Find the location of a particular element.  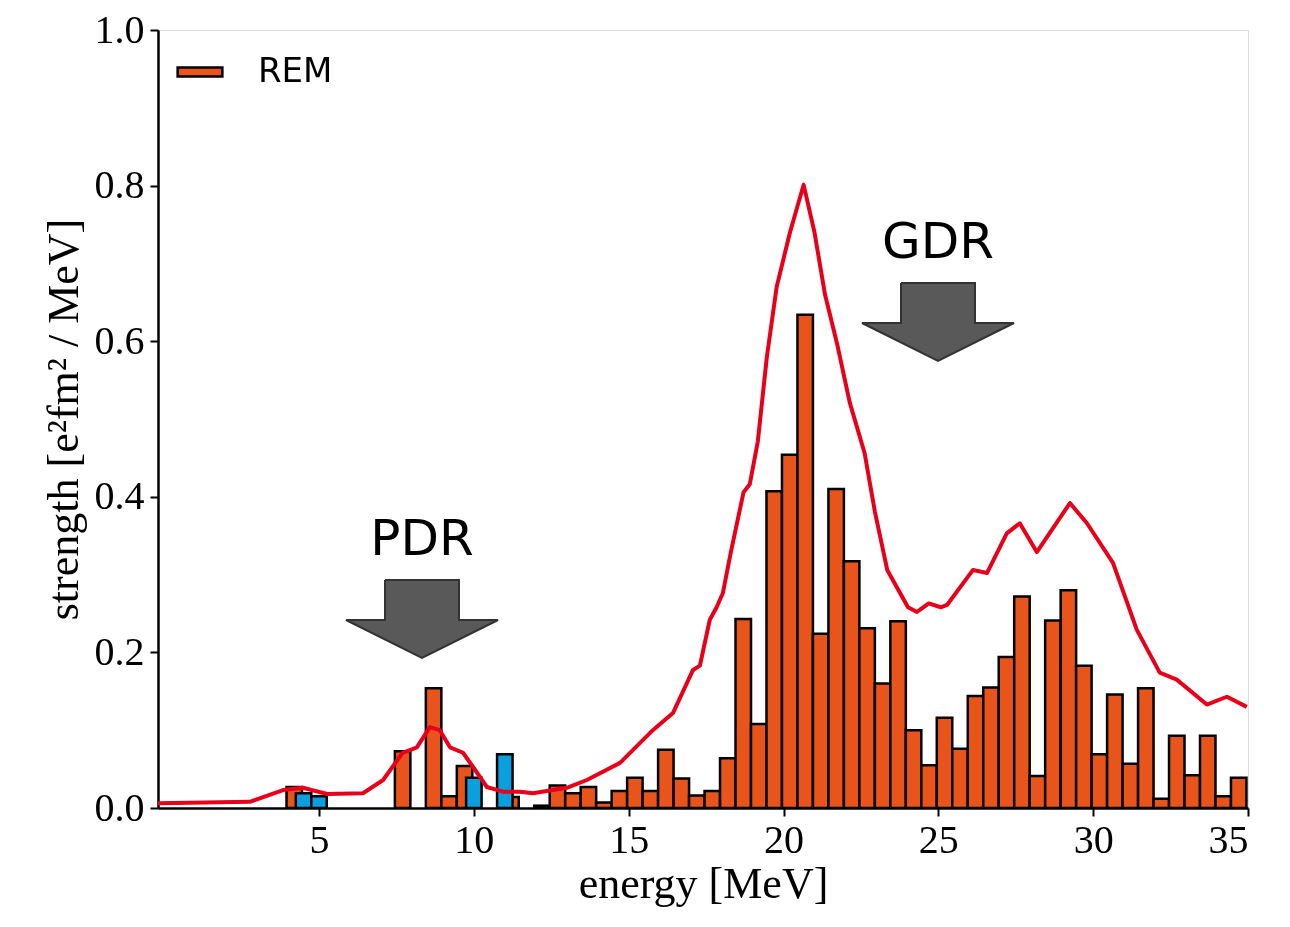

y-tick-label: 0.6 is located at coordinates (119, 340).